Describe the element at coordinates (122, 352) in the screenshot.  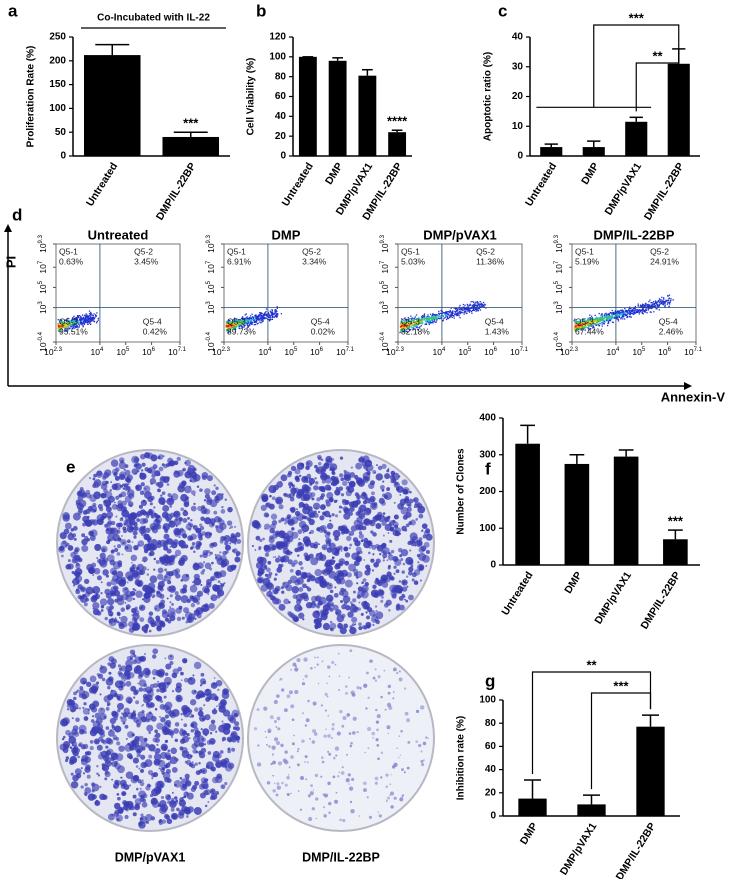
I see `tick-label: 10⁵` at that location.